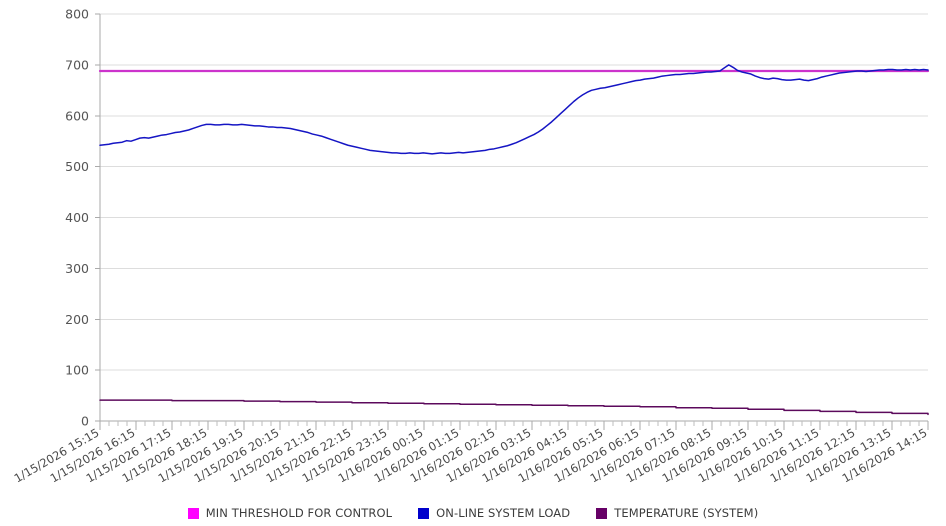  Describe the element at coordinates (77, 64) in the screenshot. I see `y-axis-tick-label: 700` at that location.